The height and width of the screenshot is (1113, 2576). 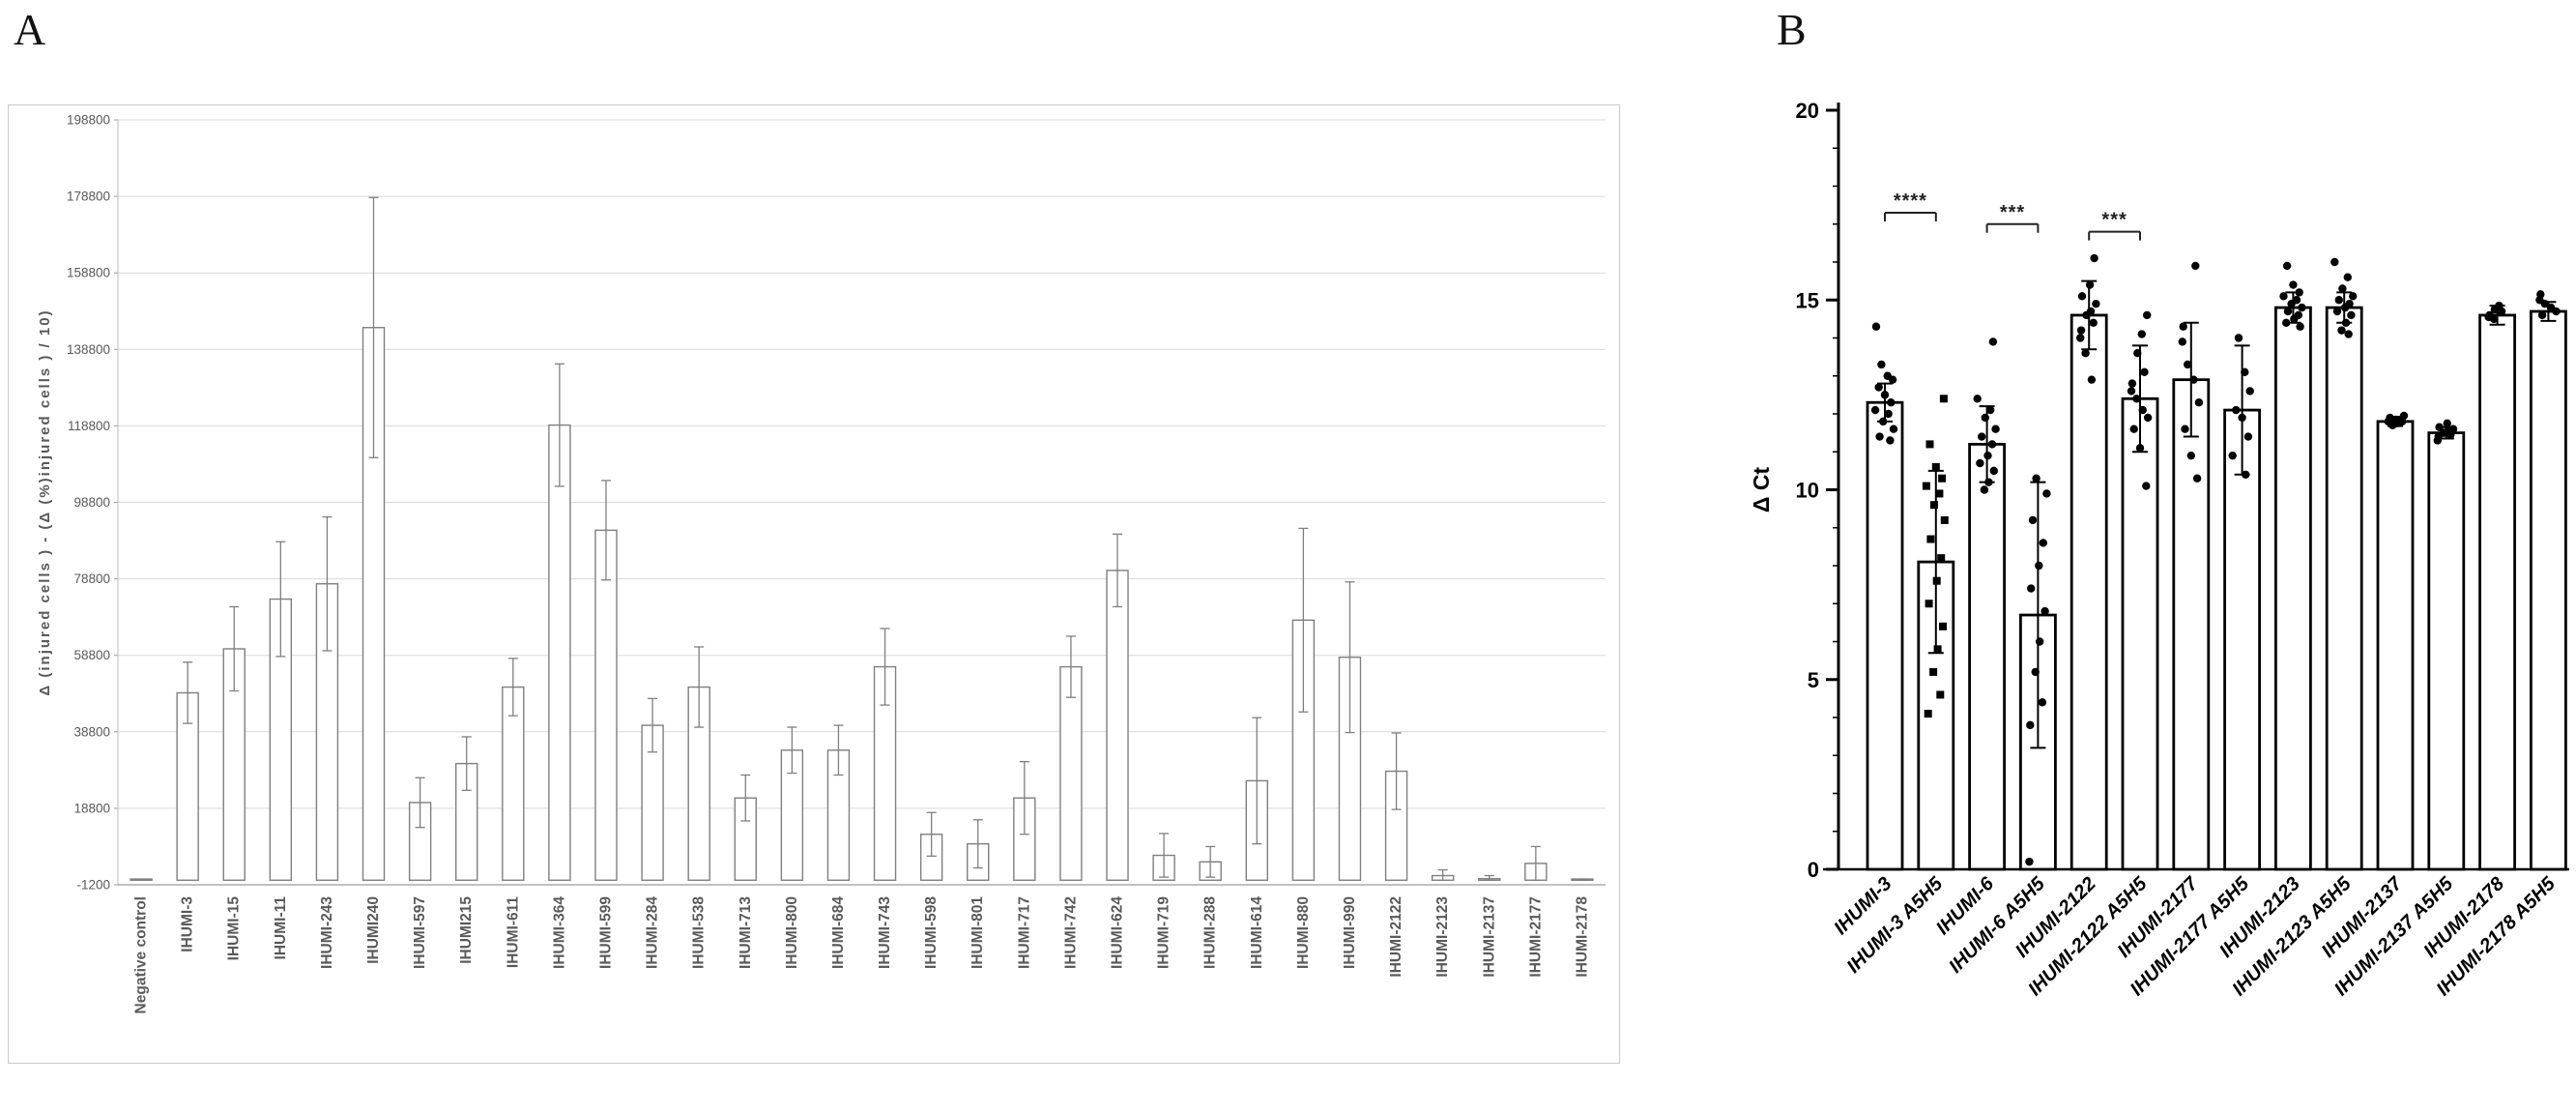 I want to click on svg-text: IHUMI-743, so click(x=885, y=932).